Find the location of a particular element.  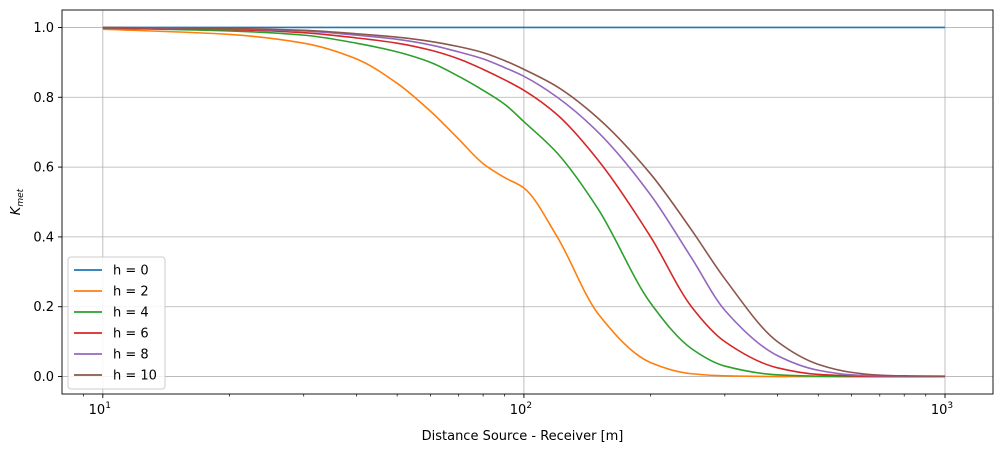

x-tick-label: 10³ is located at coordinates (942, 409).